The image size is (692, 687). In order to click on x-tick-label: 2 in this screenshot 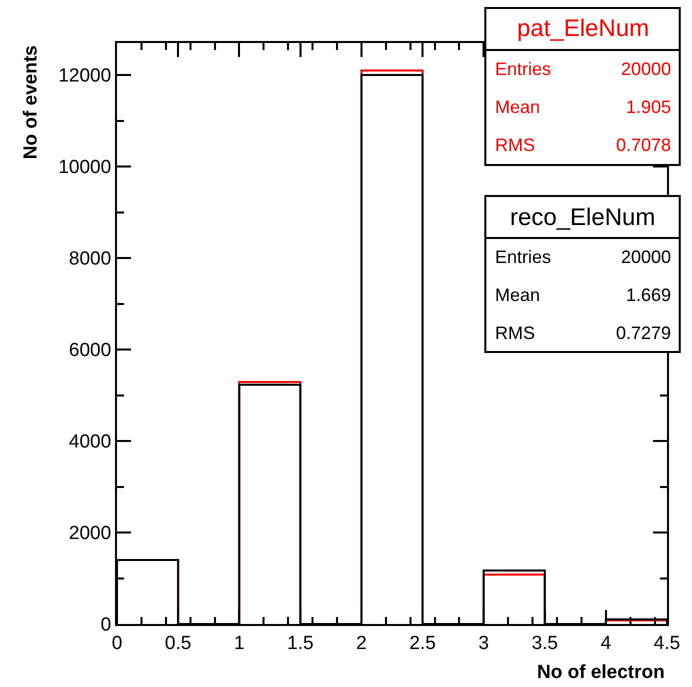, I will do `click(361, 643)`.